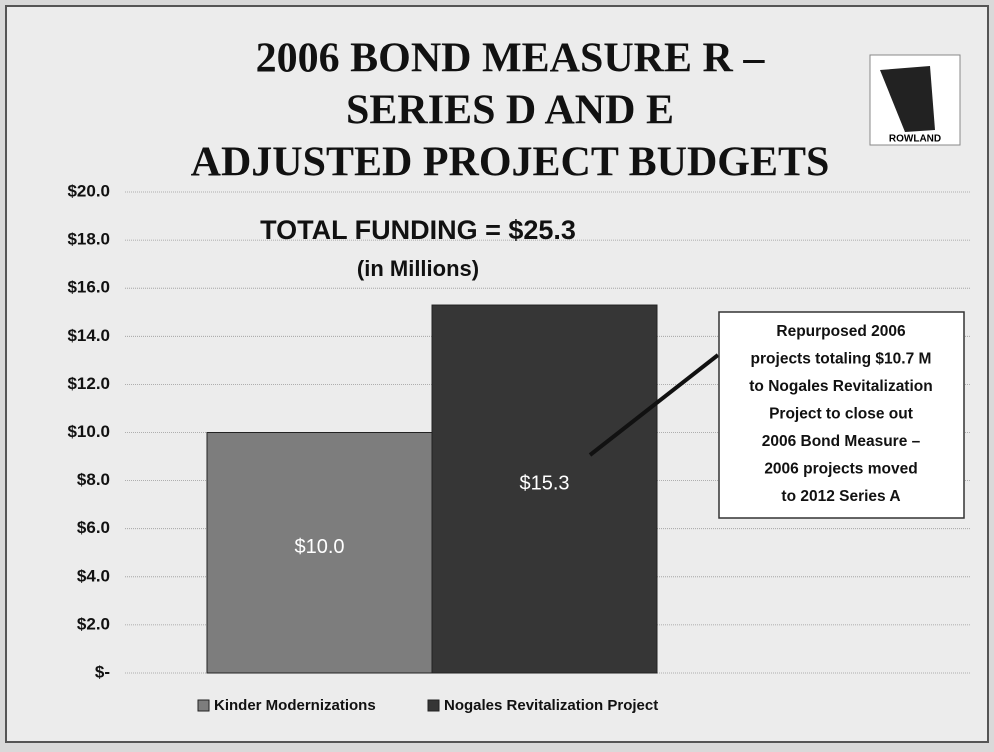 The image size is (994, 752). I want to click on annotation-text: Project to close out, so click(841, 414).